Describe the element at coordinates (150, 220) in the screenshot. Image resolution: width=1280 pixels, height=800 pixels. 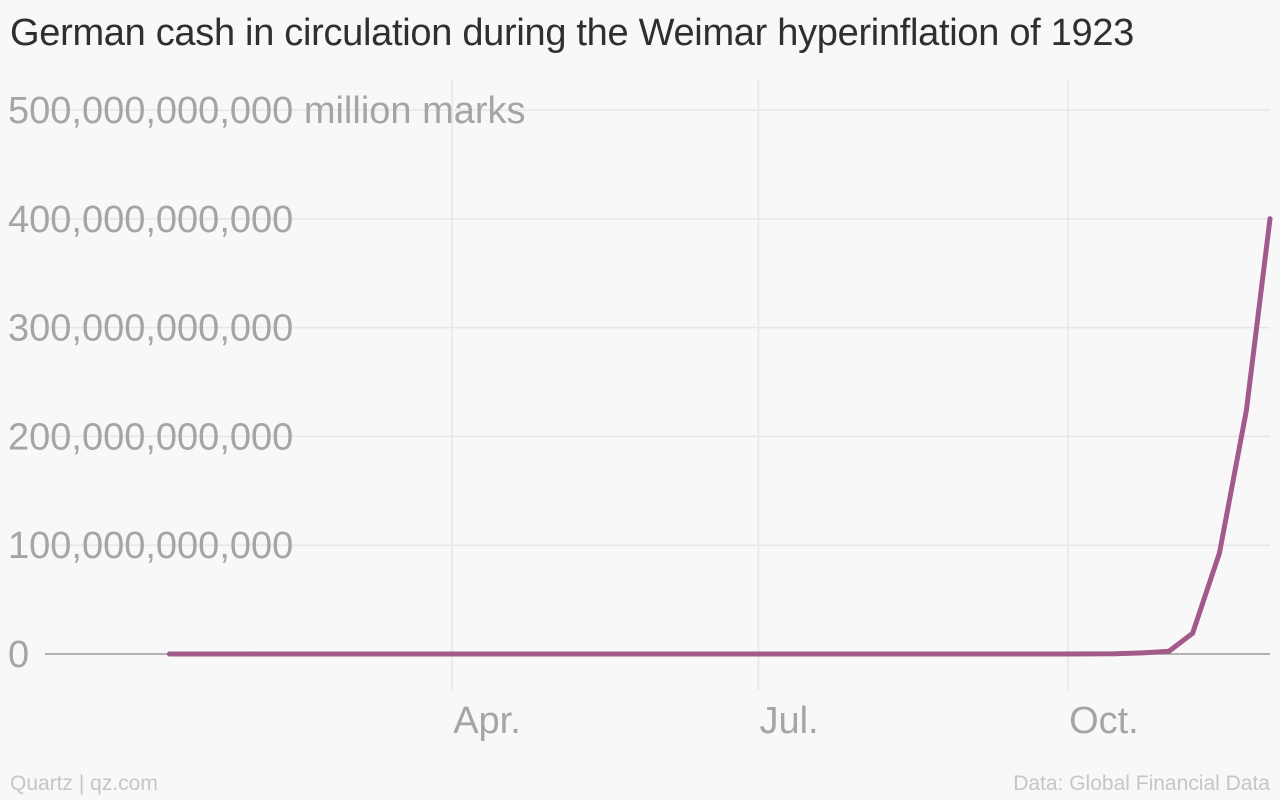
I see `y-tick-label: 400,000,000,000` at that location.